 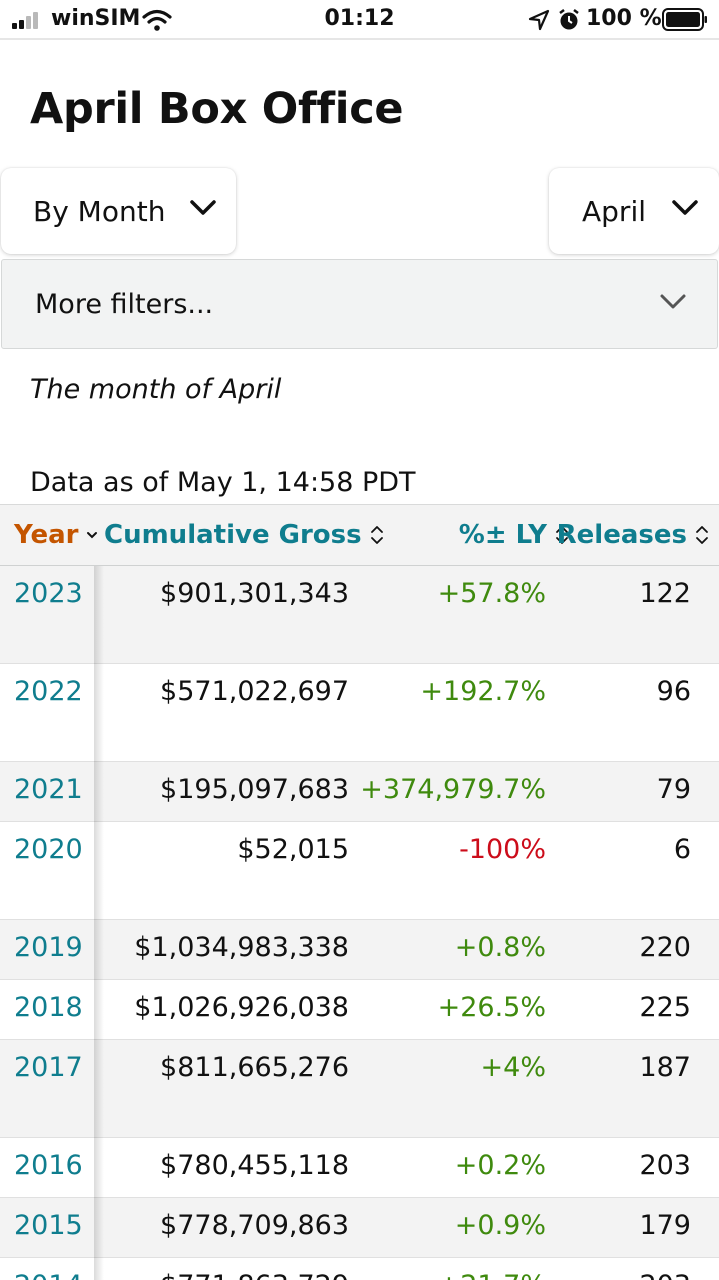 What do you see at coordinates (359, 1089) in the screenshot?
I see `table-row: 2017 $811,665,276 +4% 187` at bounding box center [359, 1089].